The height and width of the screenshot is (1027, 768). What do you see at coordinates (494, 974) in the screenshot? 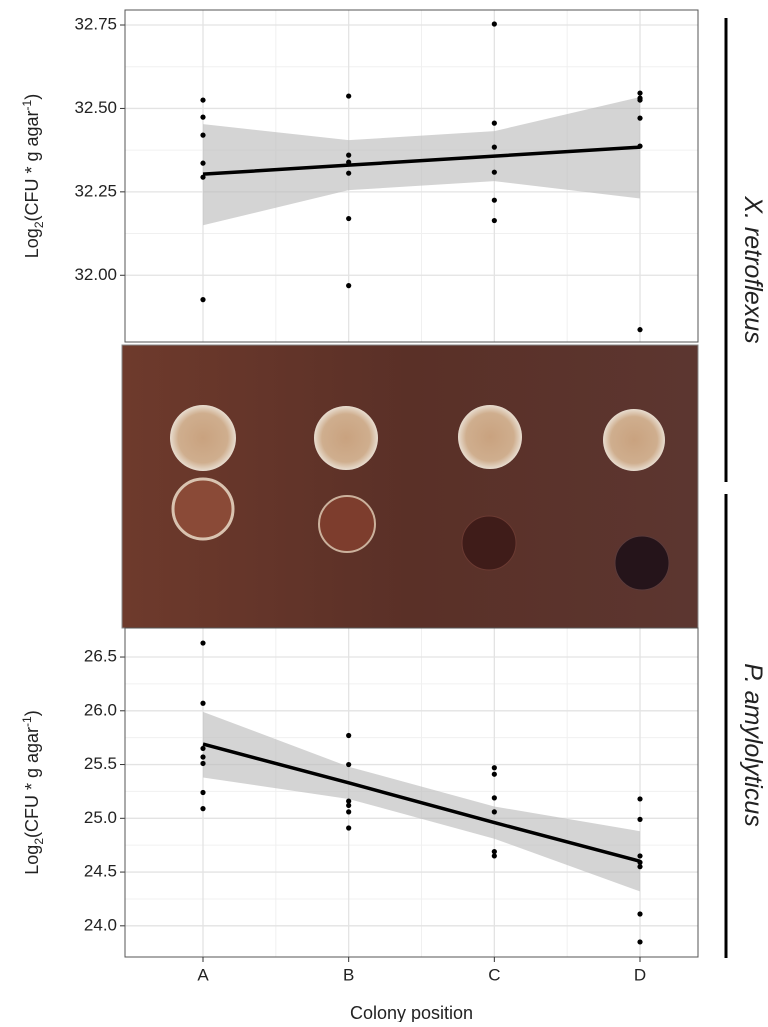
I see `x-tick-label: C` at bounding box center [494, 974].